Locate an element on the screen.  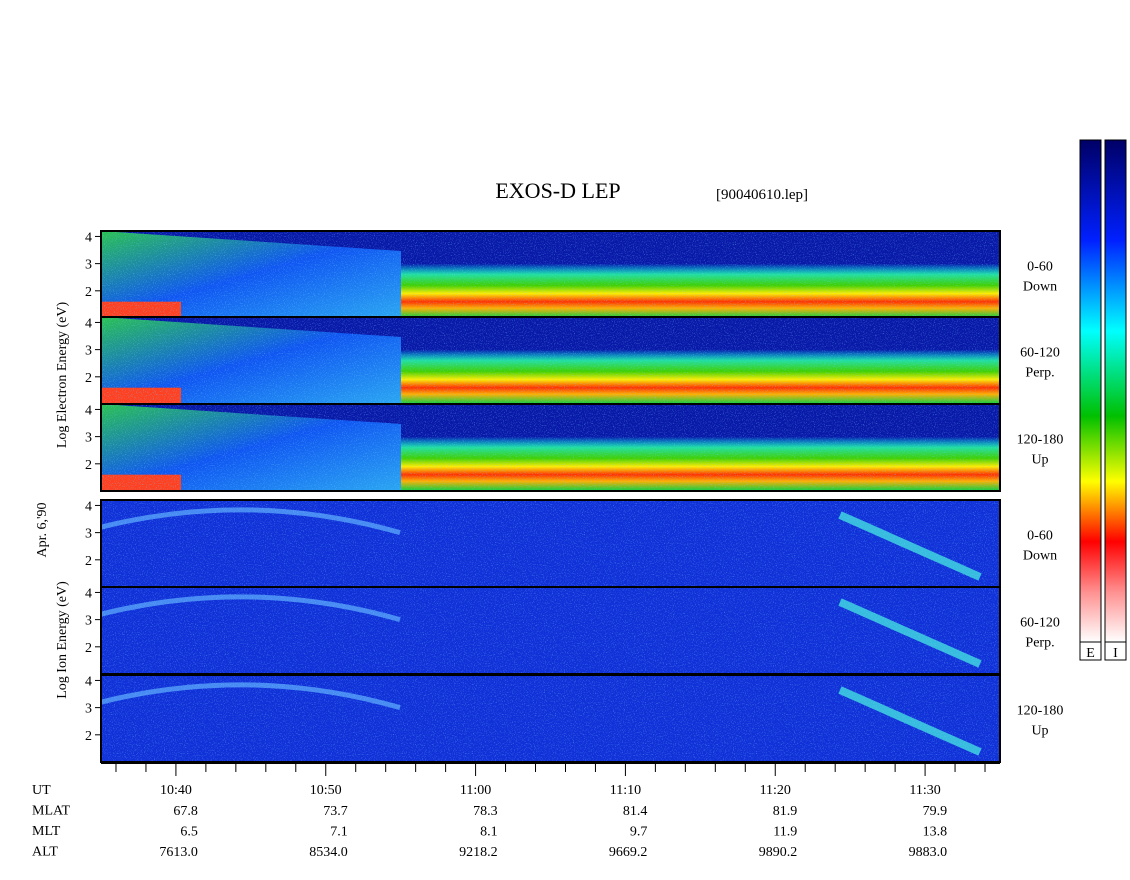
group-axis-label: Log Ion Energy (eV) is located at coordinates (62, 640).